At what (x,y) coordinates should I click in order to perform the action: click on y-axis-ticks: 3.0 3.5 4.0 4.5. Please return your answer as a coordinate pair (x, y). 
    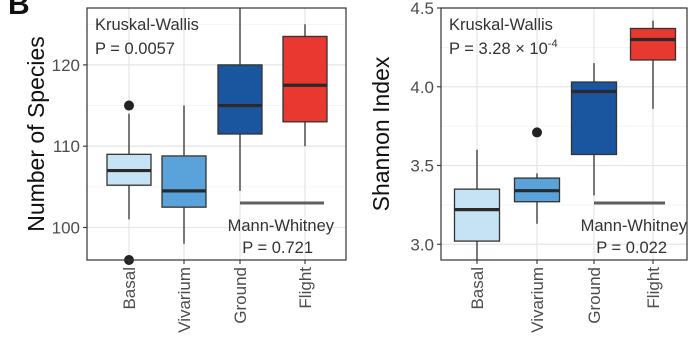
    Looking at the image, I should click on (425, 127).